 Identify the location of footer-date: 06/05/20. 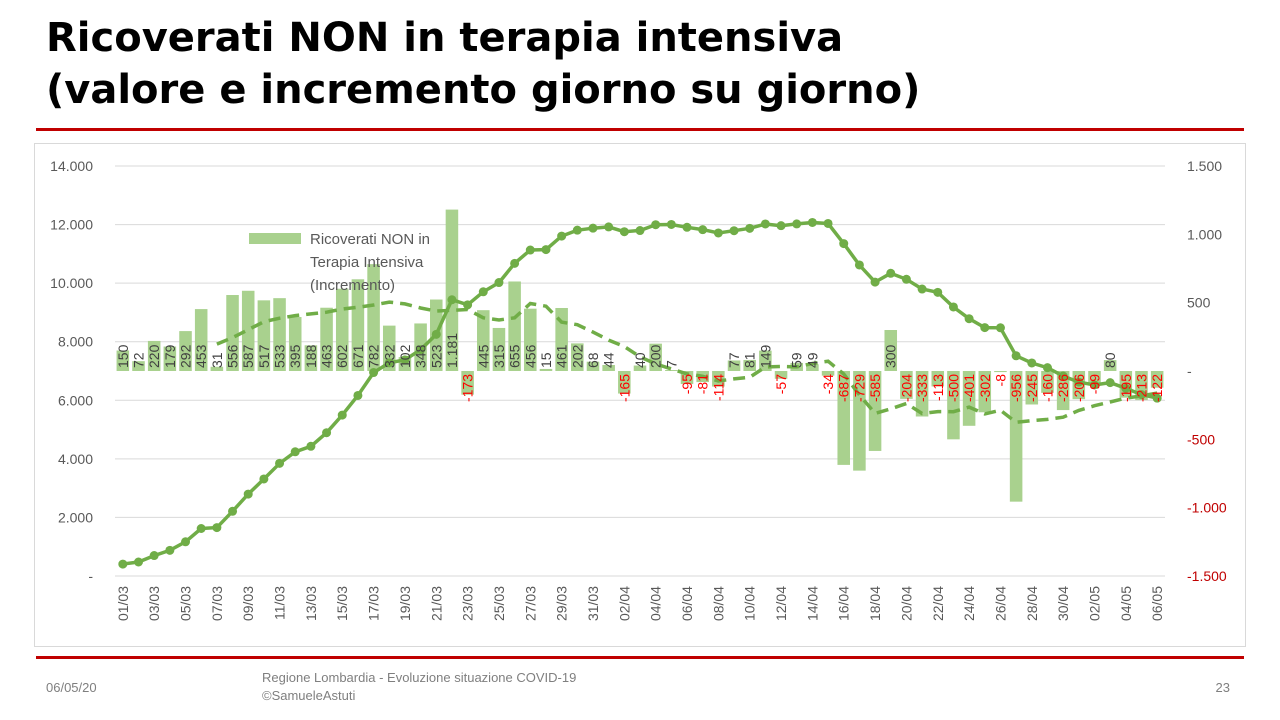
(71, 687).